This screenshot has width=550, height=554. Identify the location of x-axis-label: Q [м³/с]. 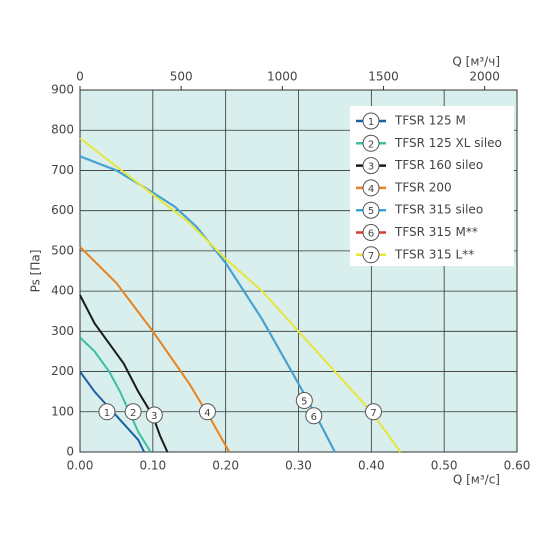
(476, 480).